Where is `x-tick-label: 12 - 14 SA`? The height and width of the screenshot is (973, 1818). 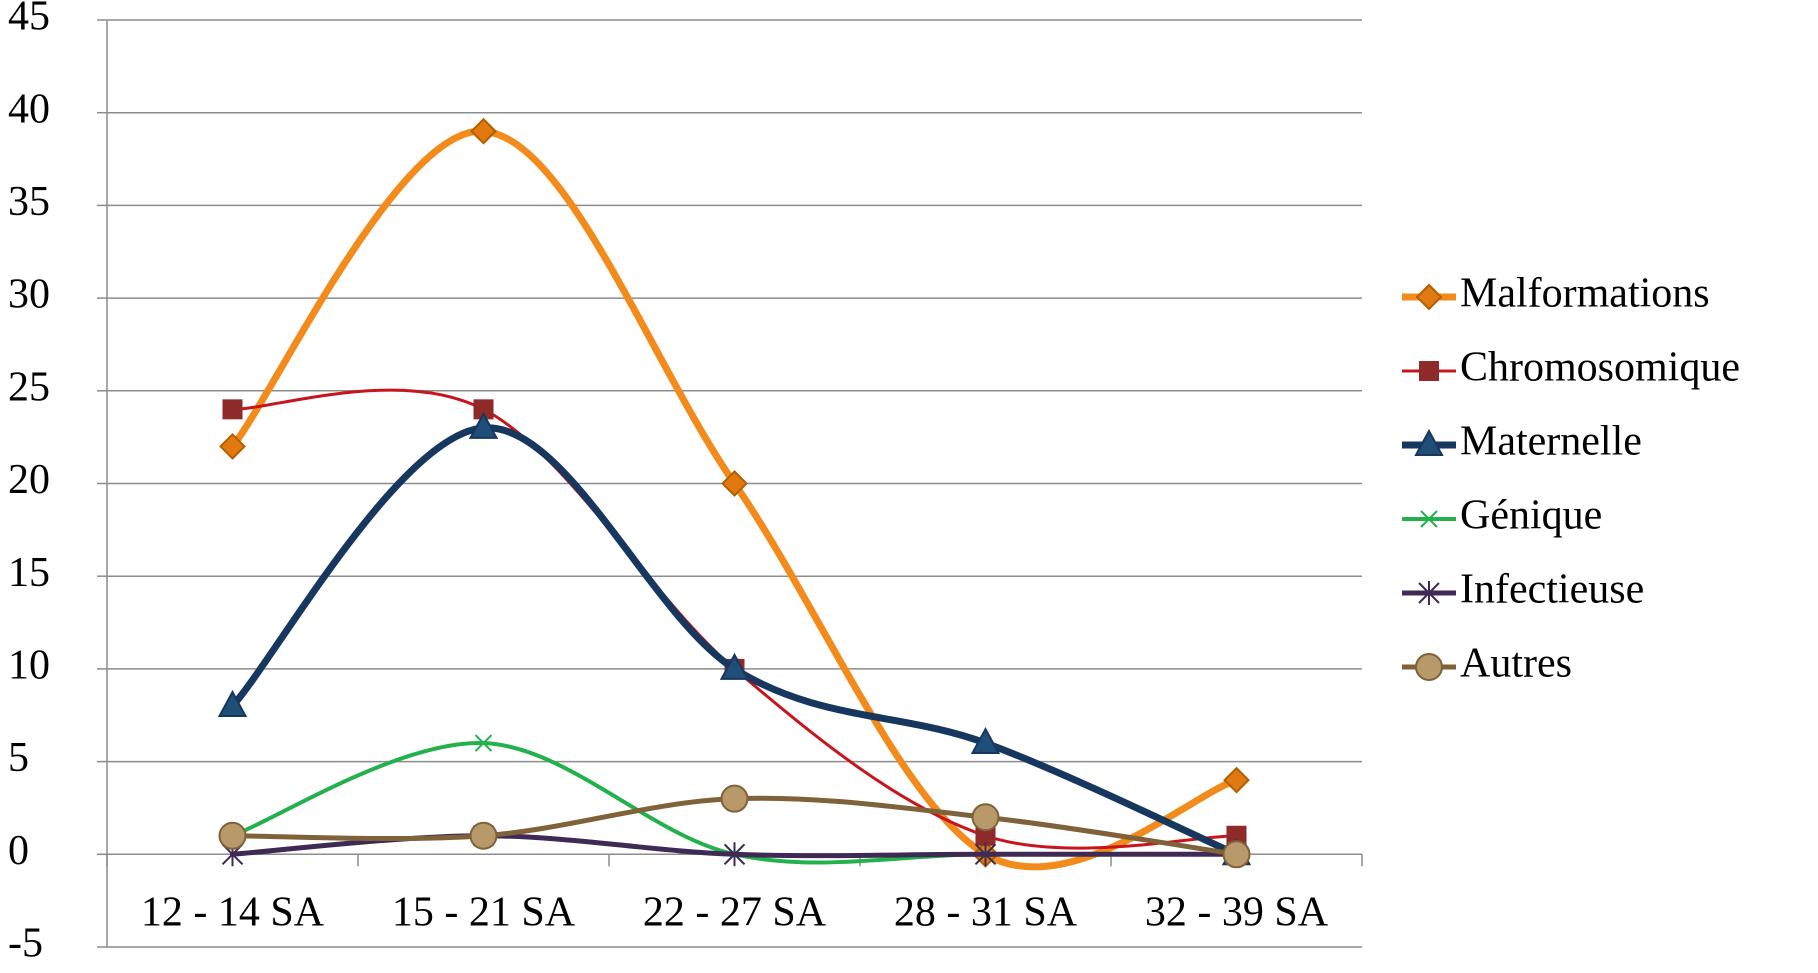 x-tick-label: 12 - 14 SA is located at coordinates (233, 913).